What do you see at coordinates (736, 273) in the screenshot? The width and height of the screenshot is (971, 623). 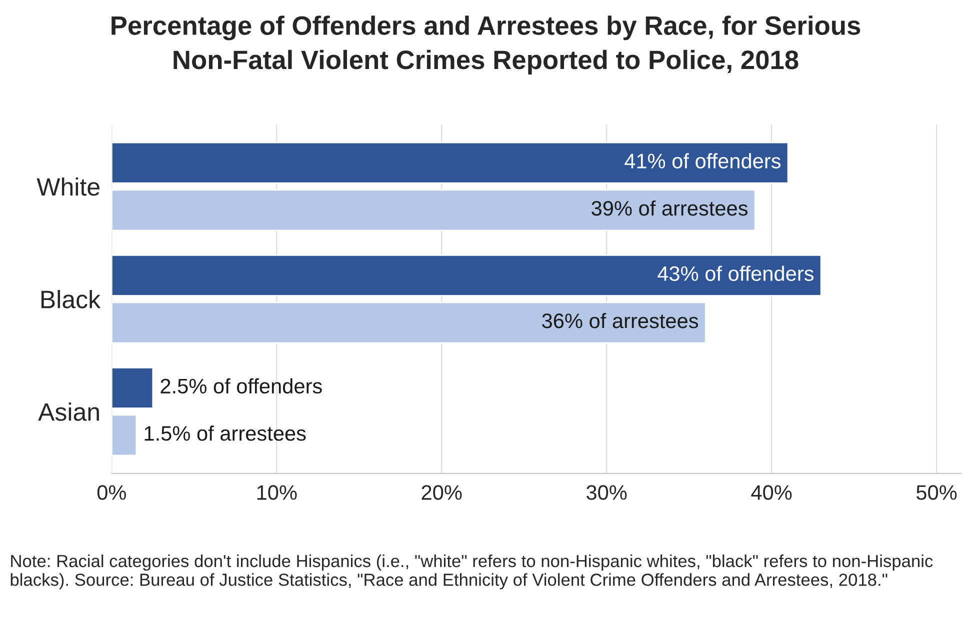 I see `data-label: 43% of offenders` at bounding box center [736, 273].